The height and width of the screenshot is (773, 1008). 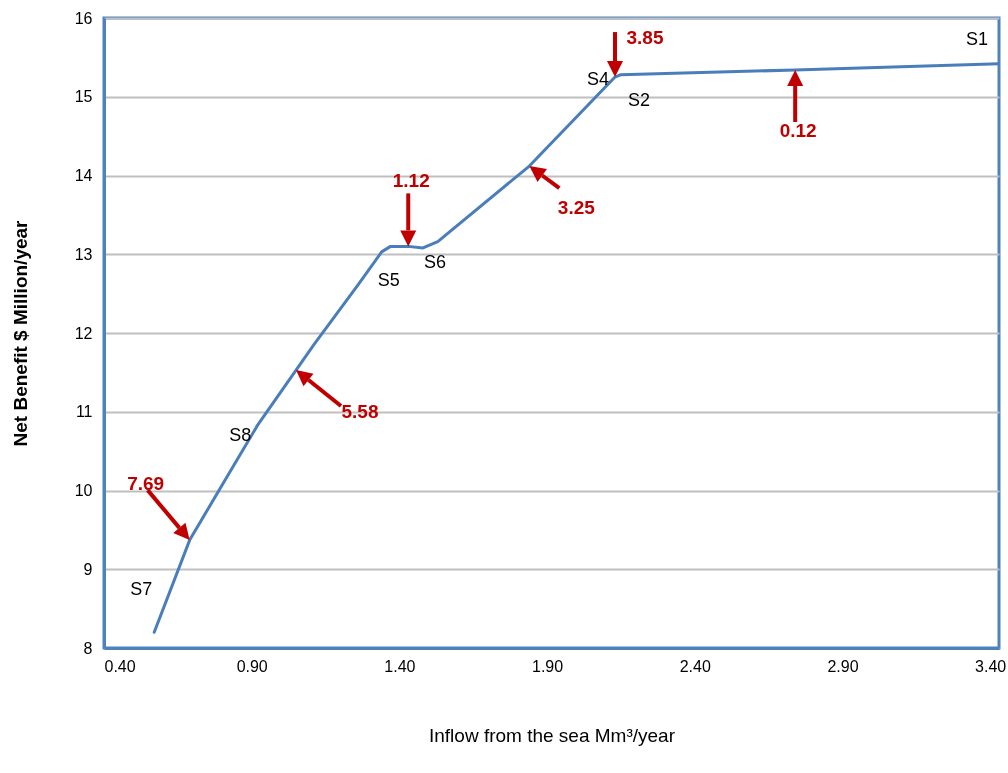 What do you see at coordinates (83, 175) in the screenshot?
I see `y-tick-label: 14` at bounding box center [83, 175].